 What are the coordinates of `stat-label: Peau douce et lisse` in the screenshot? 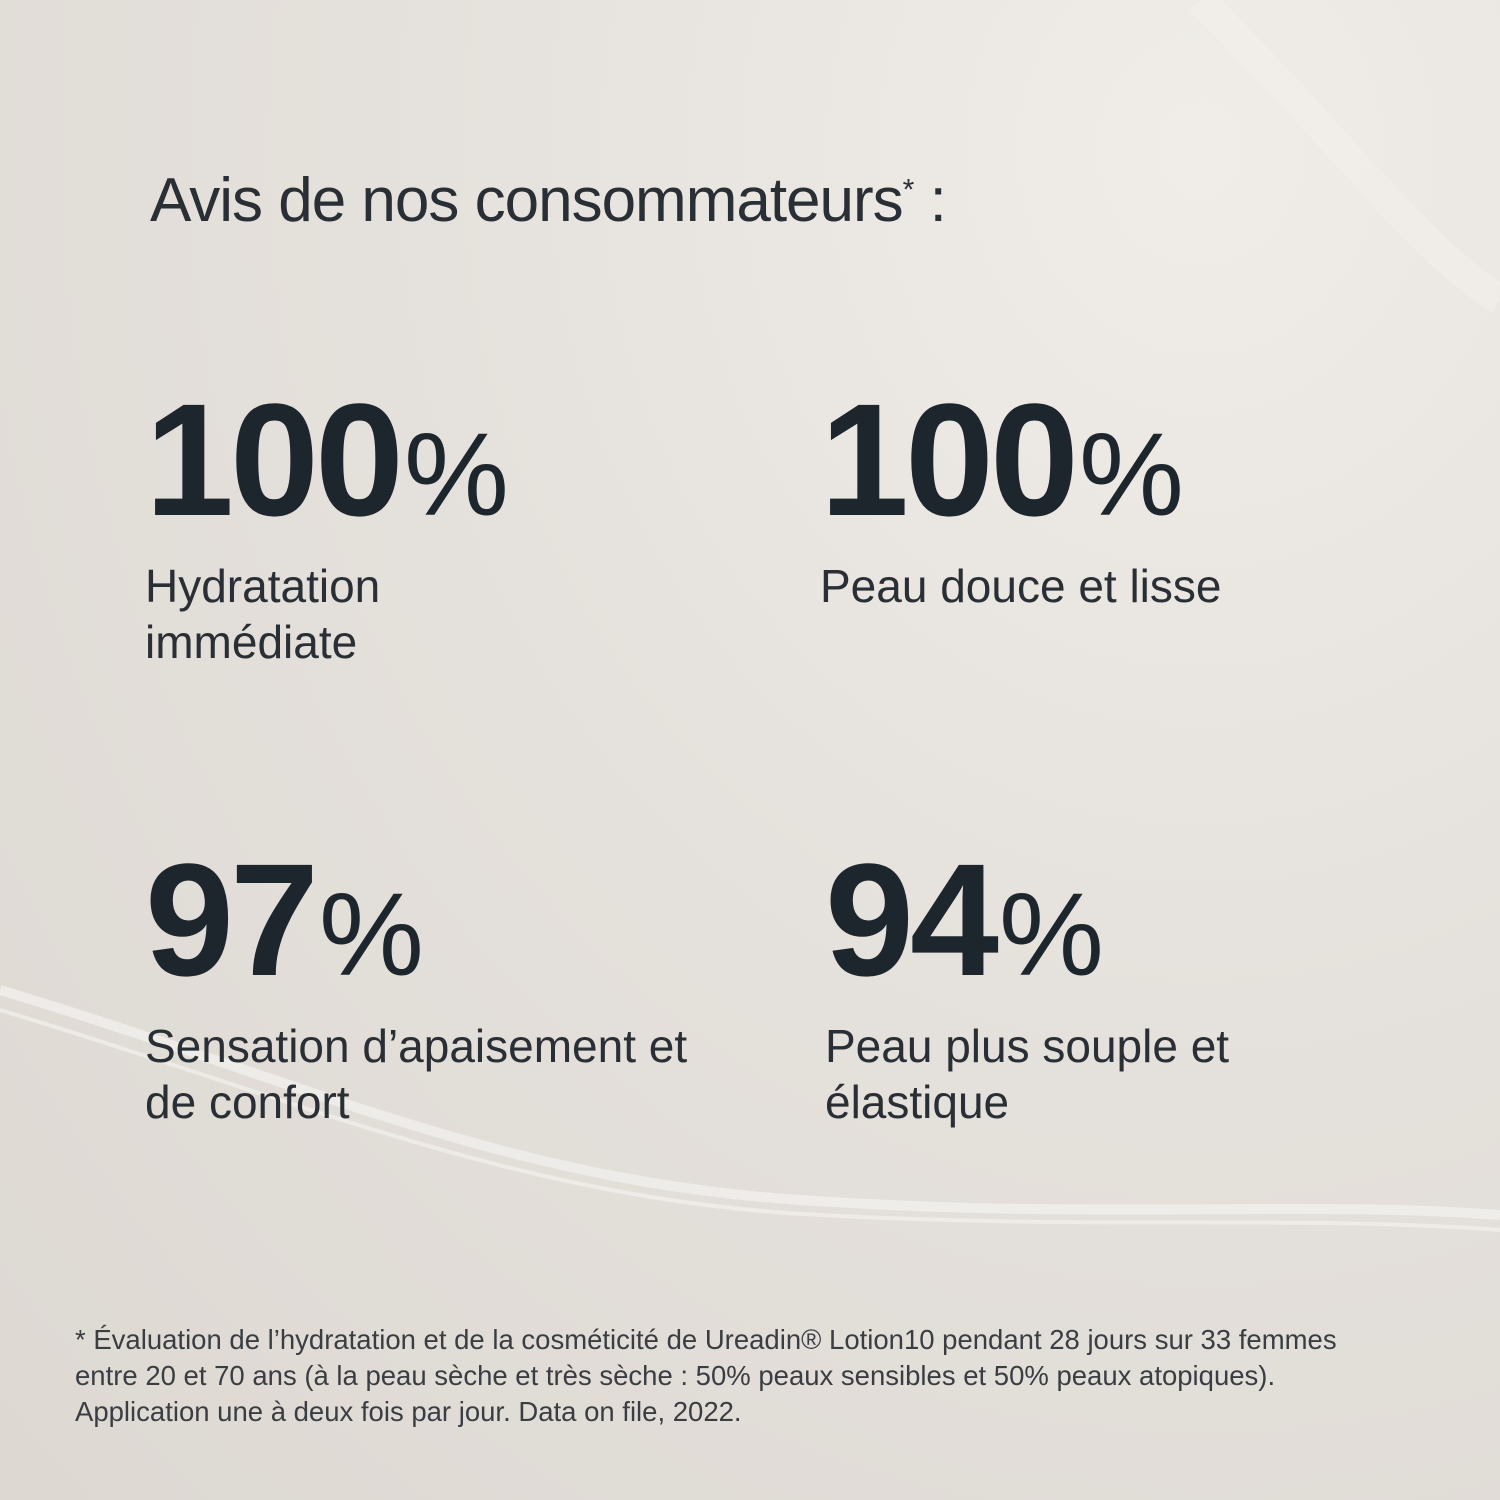 It's located at (1021, 586).